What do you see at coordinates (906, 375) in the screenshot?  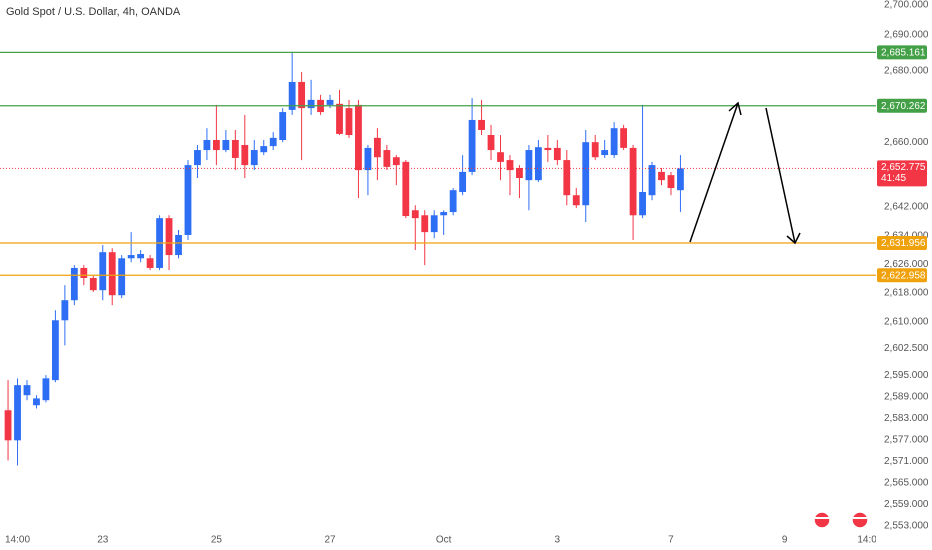 I see `y-tick-label: 2,595.000` at bounding box center [906, 375].